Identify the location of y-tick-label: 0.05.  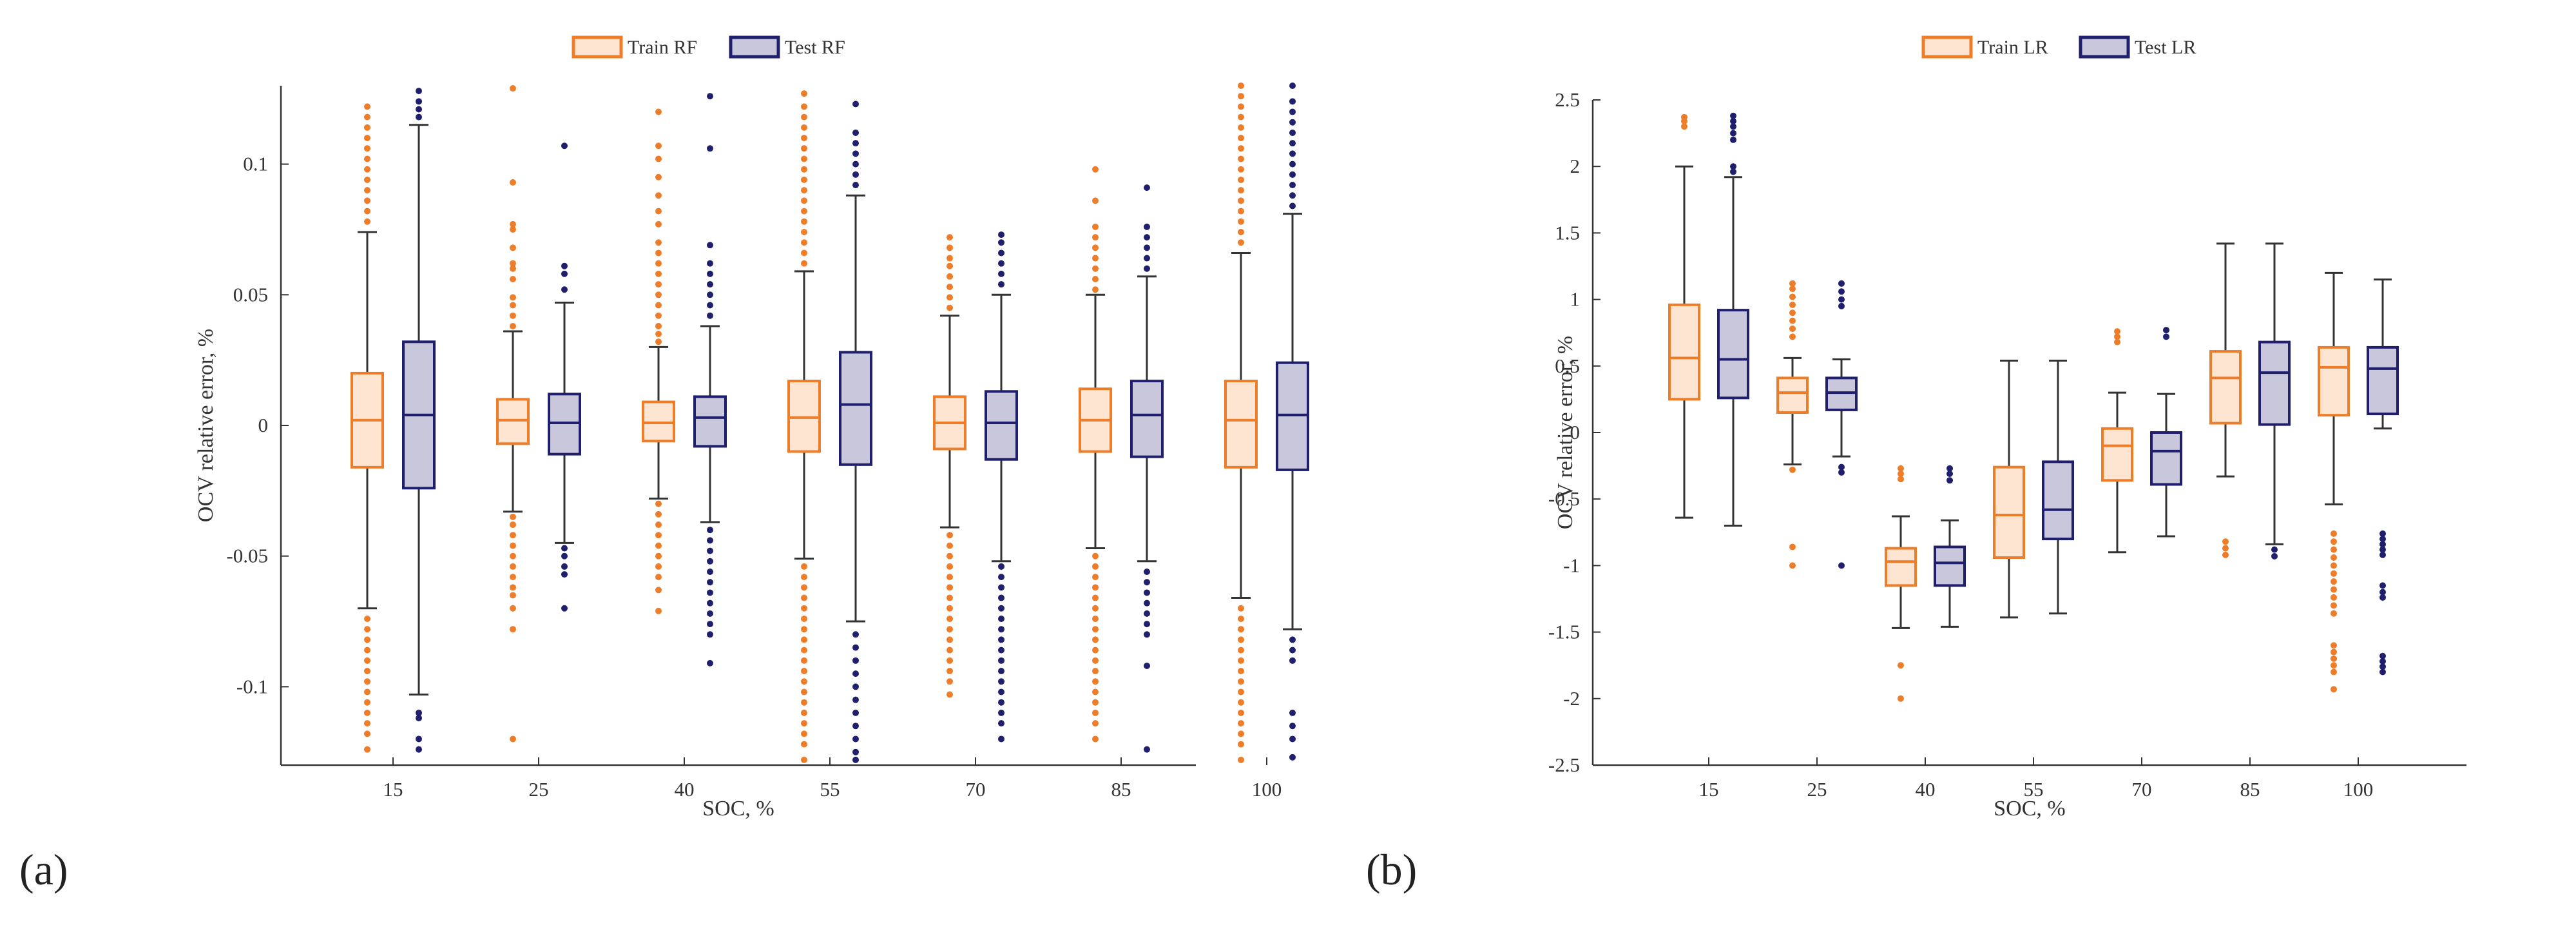
(251, 294).